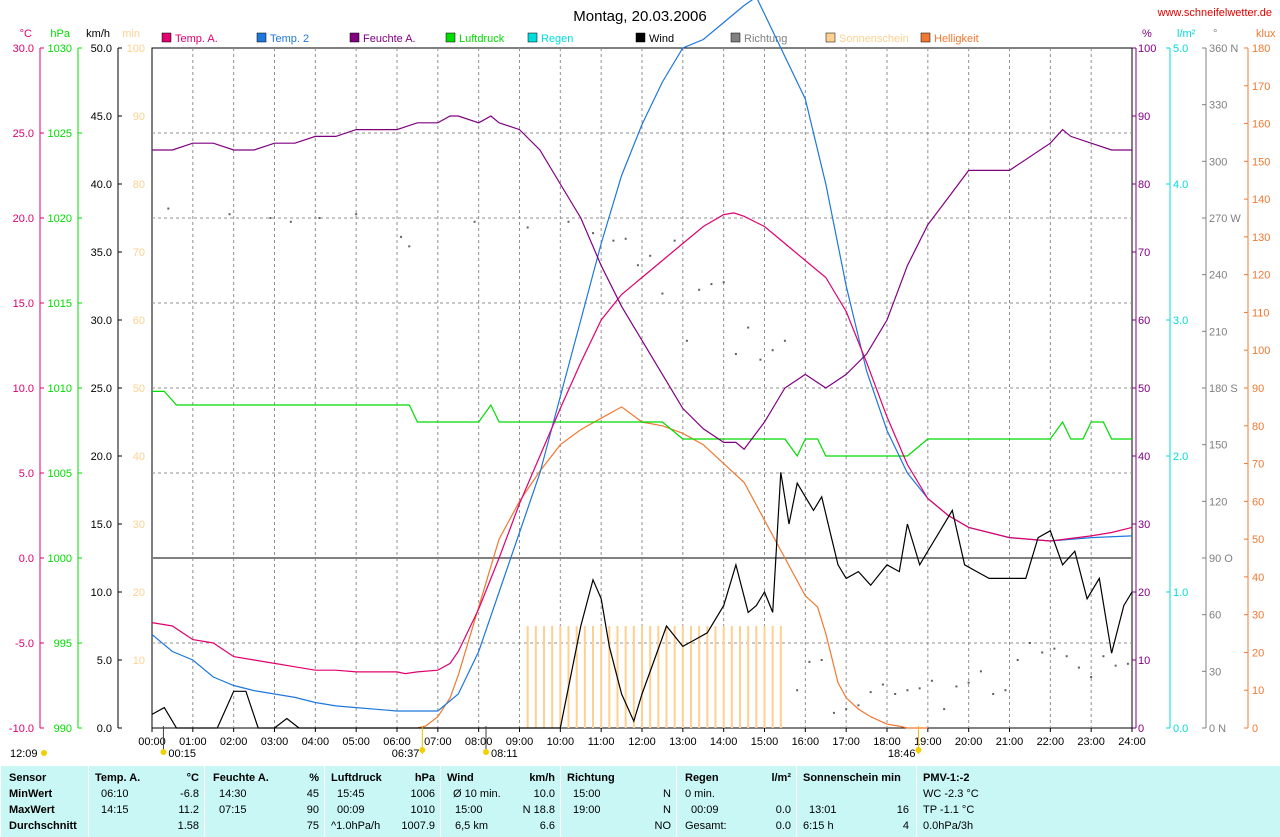 The height and width of the screenshot is (837, 1280). What do you see at coordinates (561, 742) in the screenshot?
I see `x-tick-label: 10:00` at bounding box center [561, 742].